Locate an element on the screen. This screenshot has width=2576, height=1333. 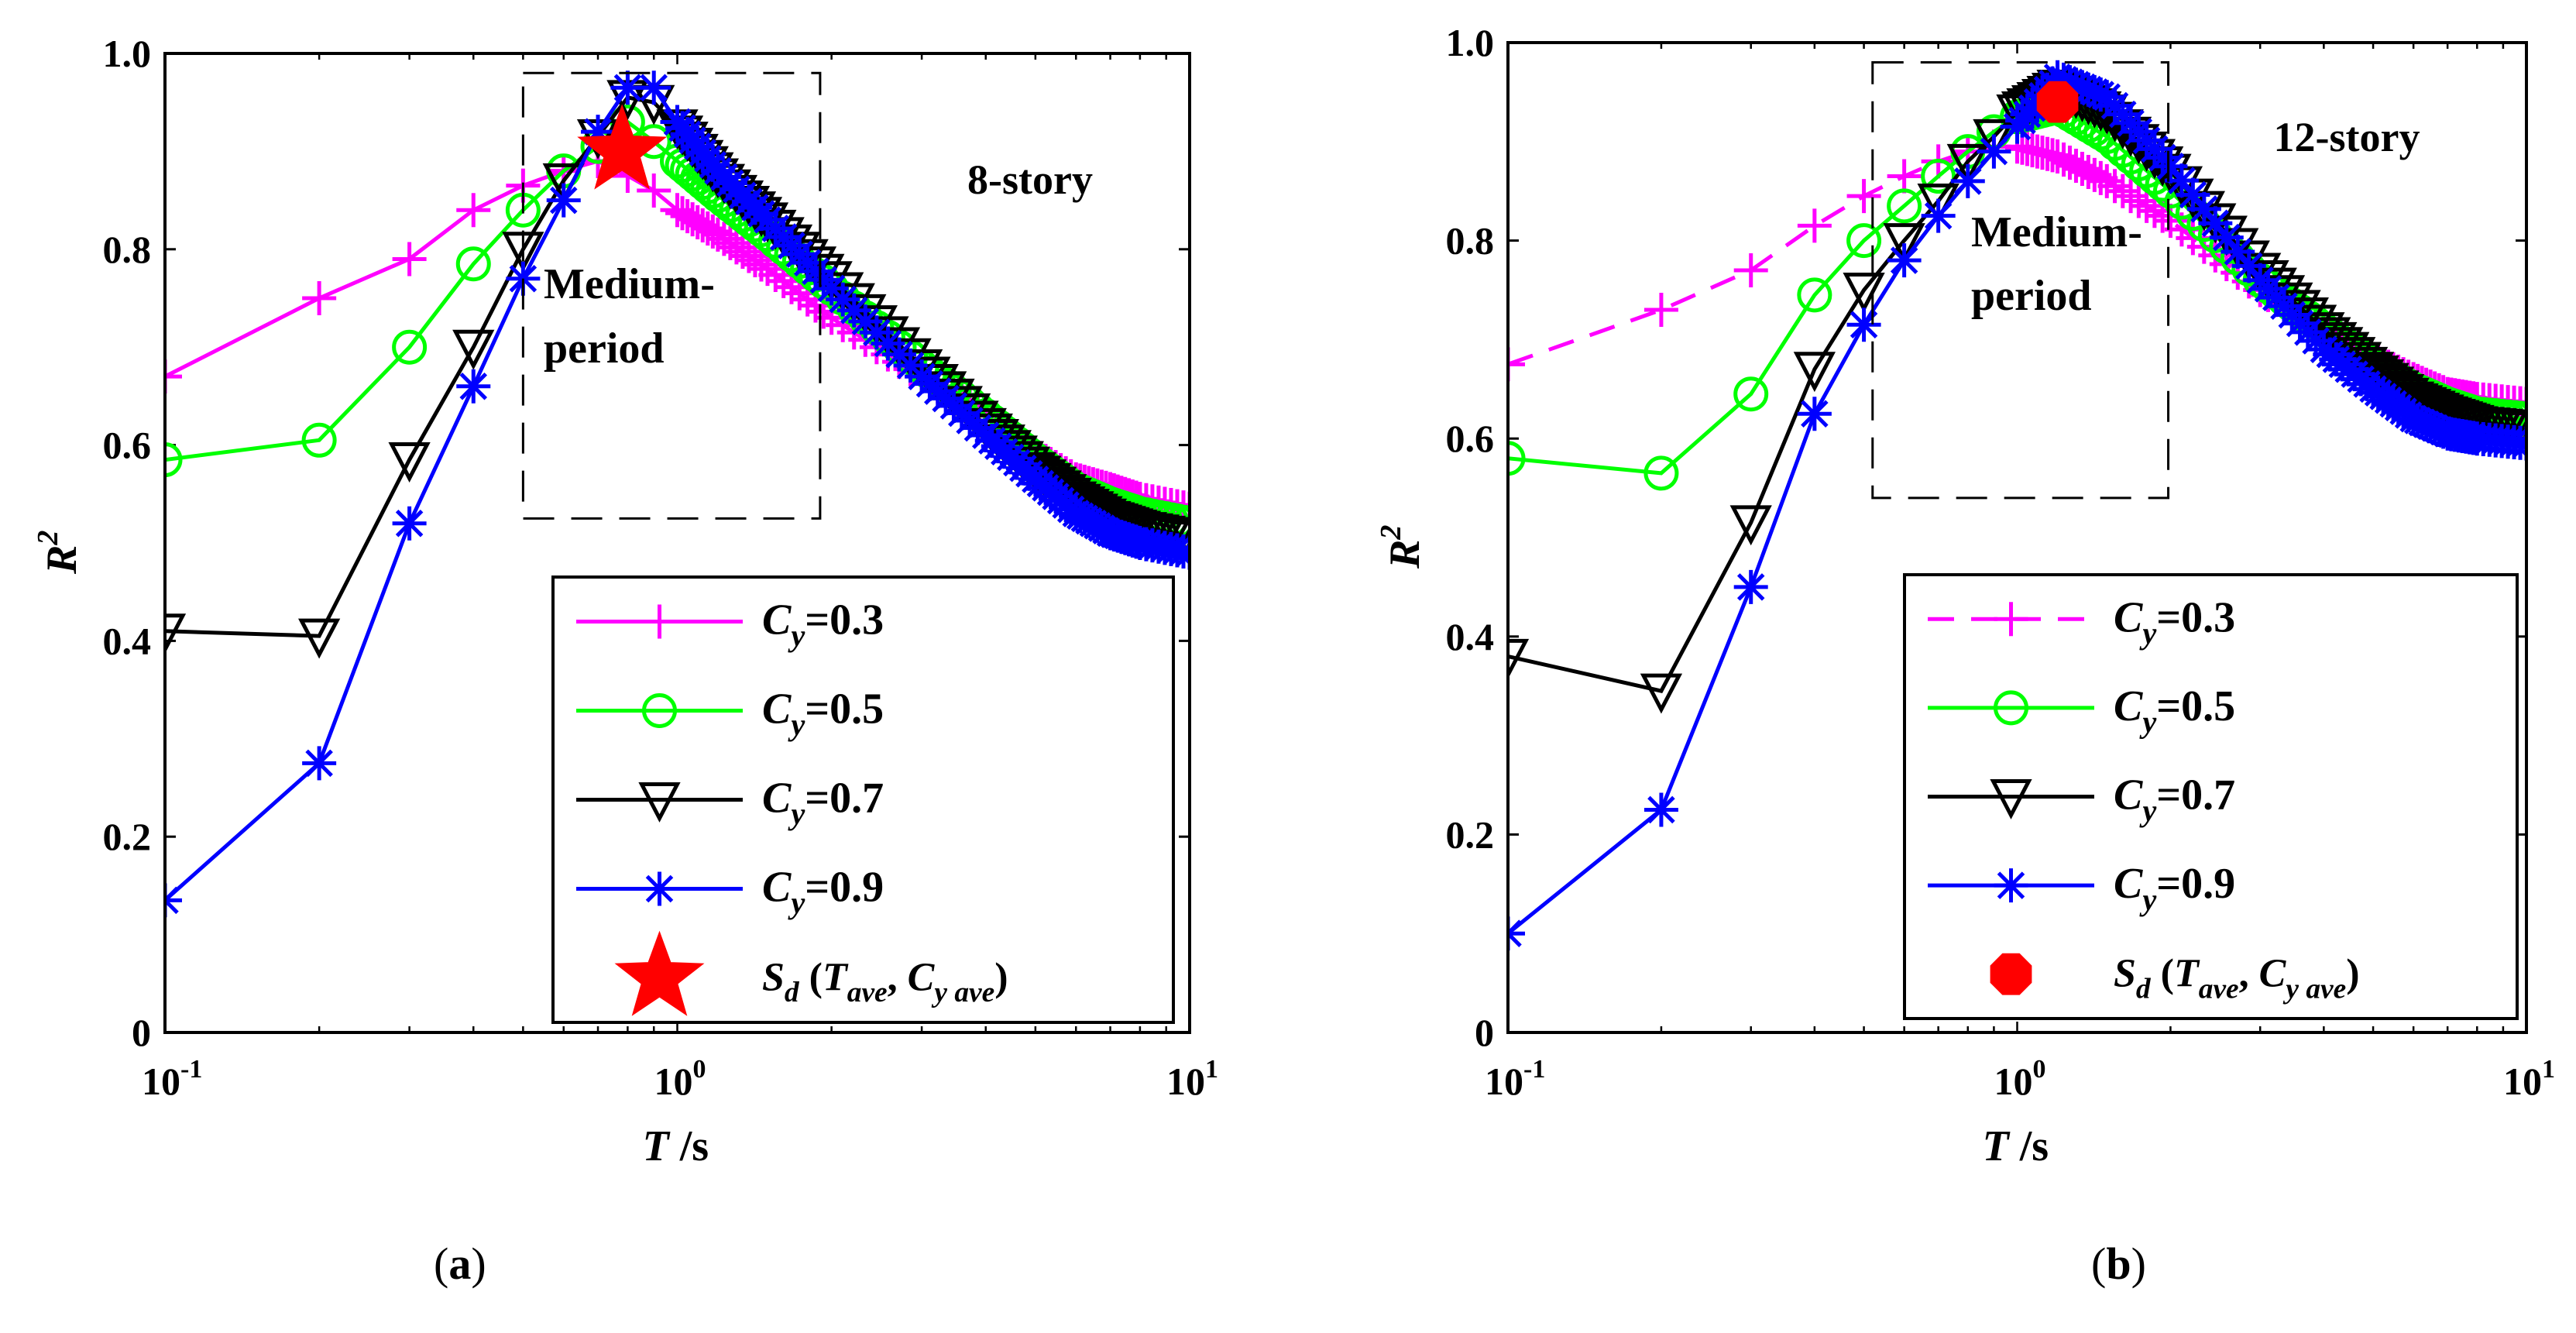
caption-a: (a) is located at coordinates (460, 1264).